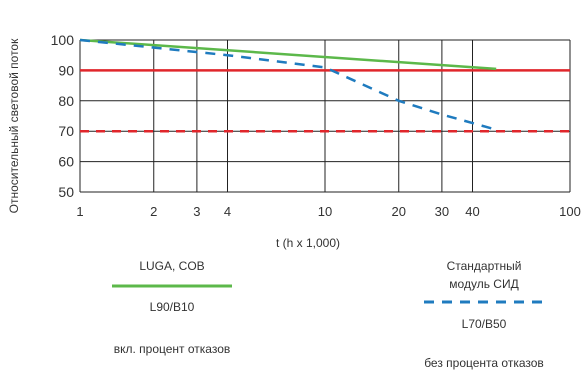 The image size is (583, 370). I want to click on x-tick-label: 10, so click(325, 211).